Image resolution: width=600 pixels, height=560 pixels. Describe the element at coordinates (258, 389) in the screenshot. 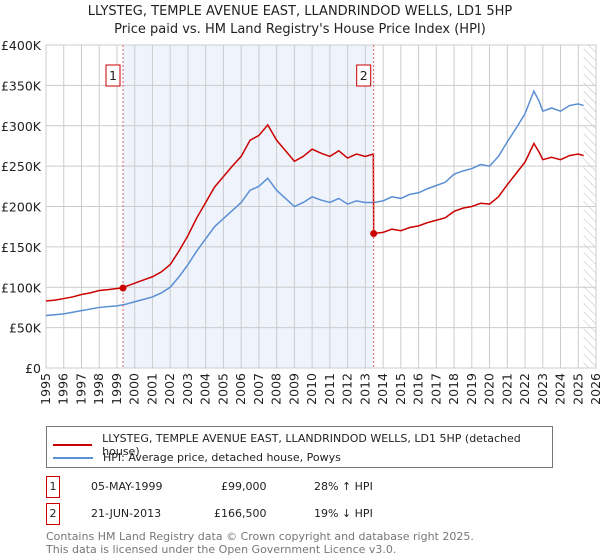

I see `x-tick-label: 2007` at that location.